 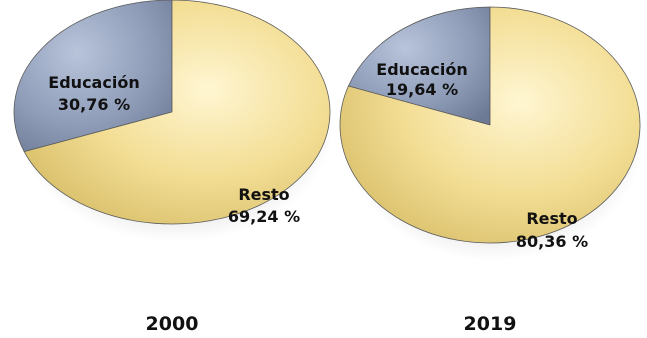 I want to click on slice-value-label-educacion-2019: 19,64 %, so click(x=422, y=89).